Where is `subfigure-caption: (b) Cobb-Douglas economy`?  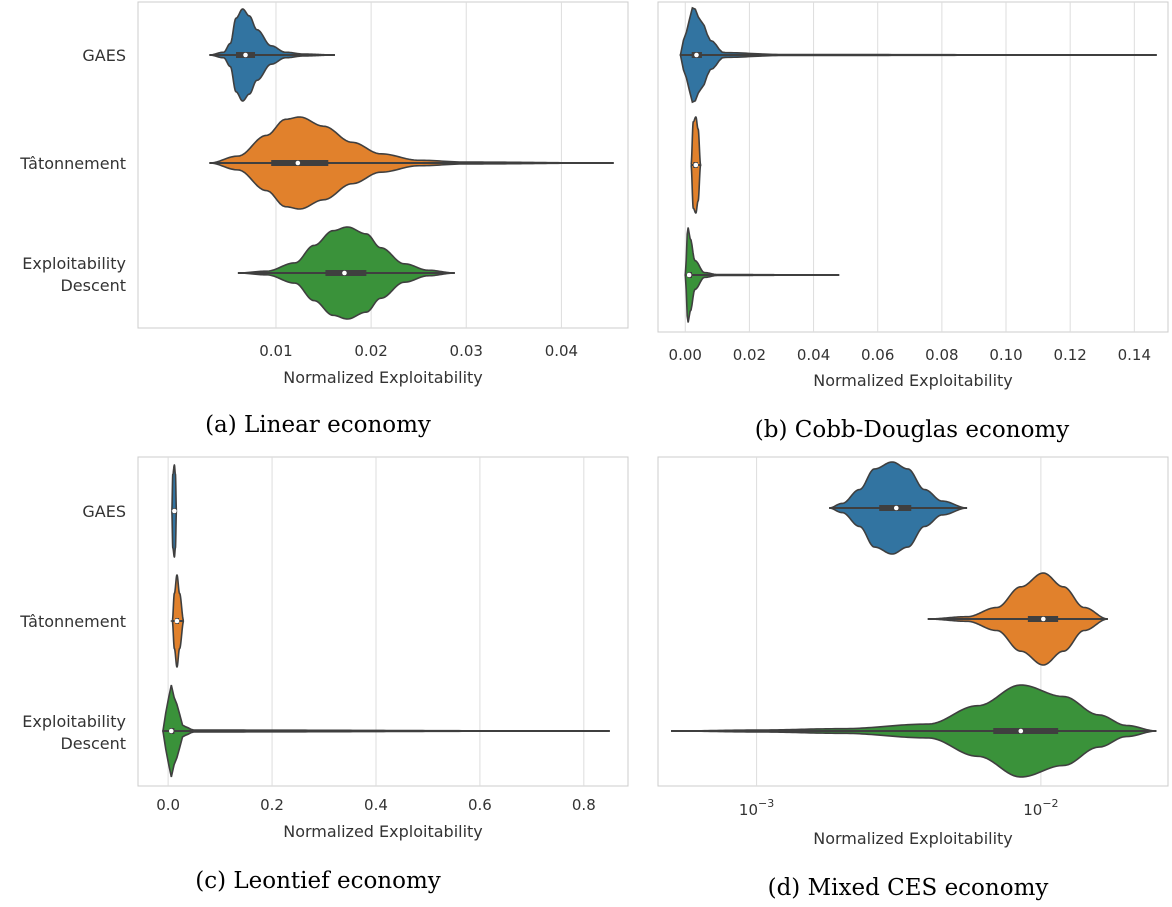 subfigure-caption: (b) Cobb-Douglas economy is located at coordinates (912, 430).